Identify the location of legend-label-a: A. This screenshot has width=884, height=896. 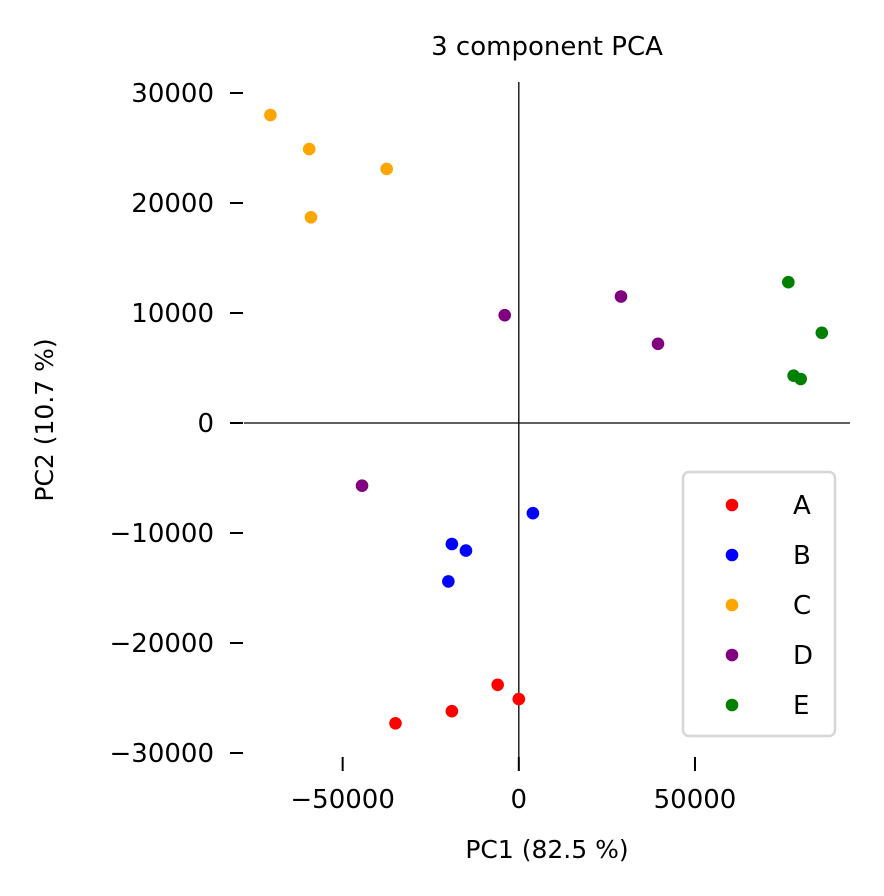
(802, 506).